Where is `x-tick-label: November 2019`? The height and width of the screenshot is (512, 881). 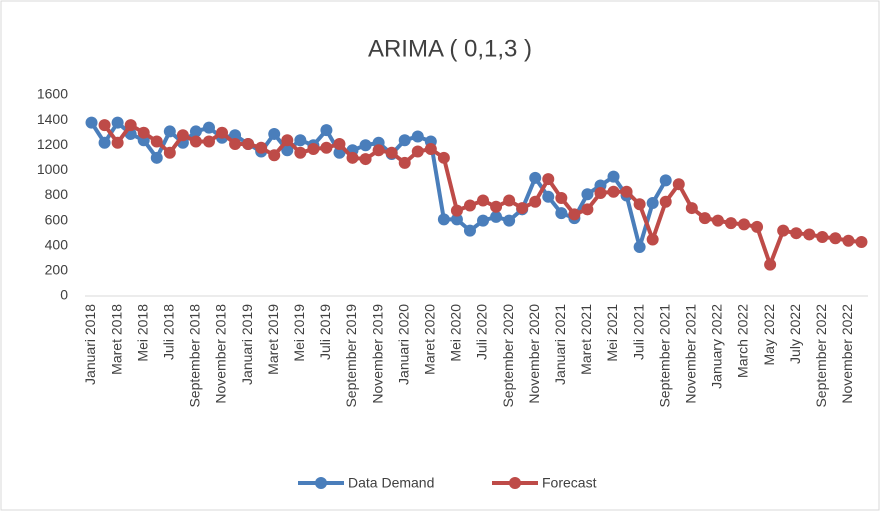
x-tick-label: November 2019 is located at coordinates (377, 354).